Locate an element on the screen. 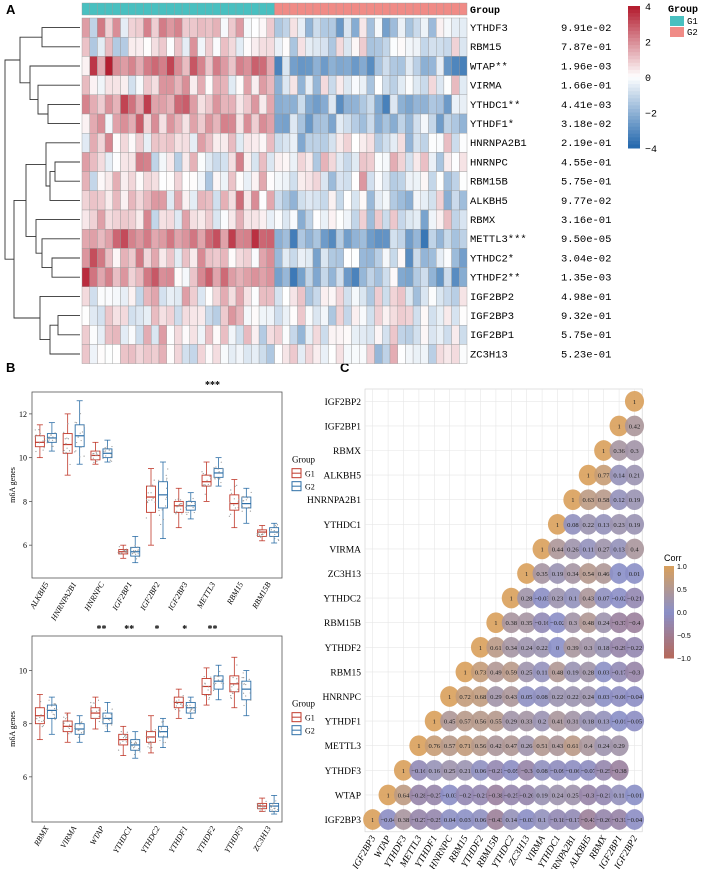  corr-value-label: 0.33 is located at coordinates (527, 722).